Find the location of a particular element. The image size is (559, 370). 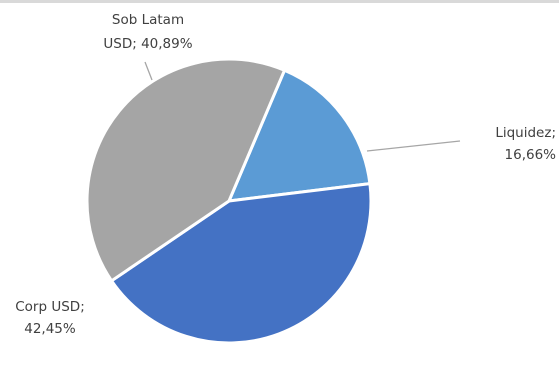

data-label-line: Sob Latam is located at coordinates (148, 20).